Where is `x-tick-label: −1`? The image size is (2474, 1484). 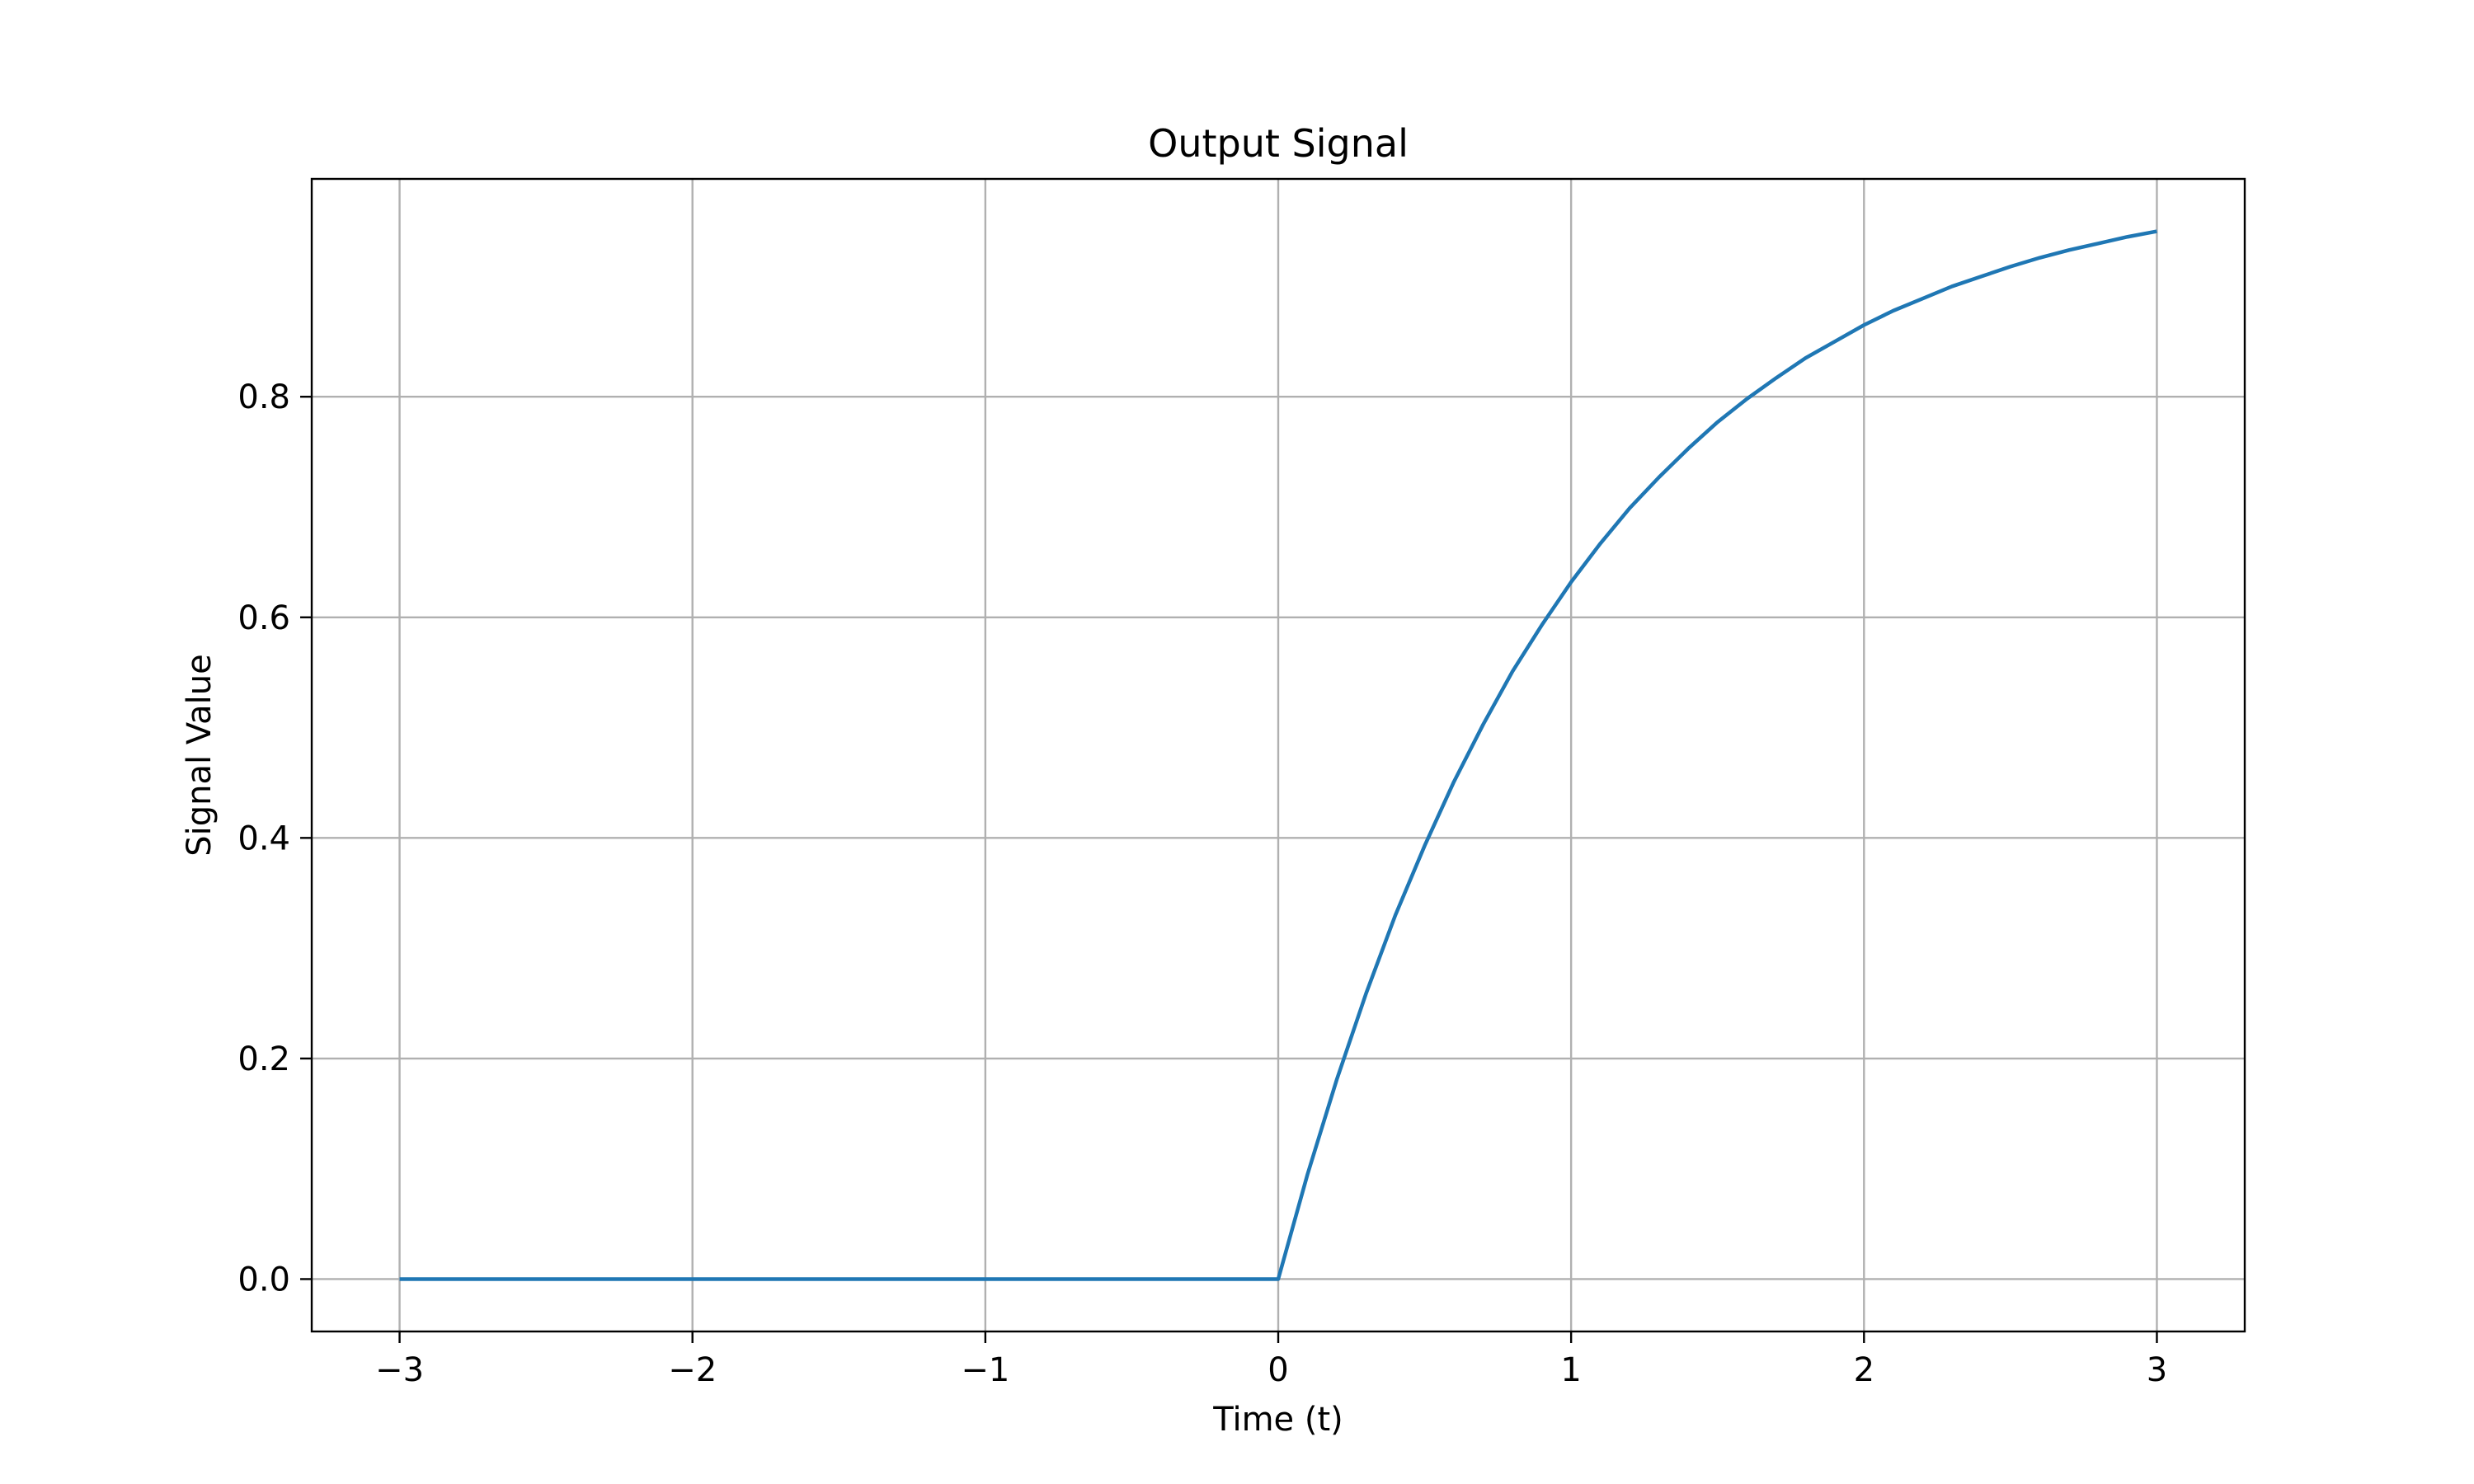
x-tick-label: −1 is located at coordinates (985, 1370).